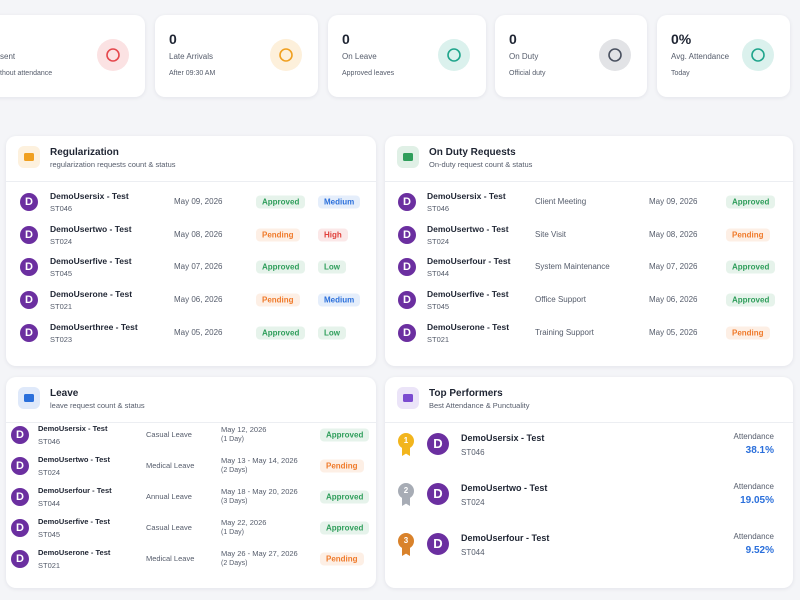  I want to click on stat-sub: After 09:30 AM, so click(192, 73).